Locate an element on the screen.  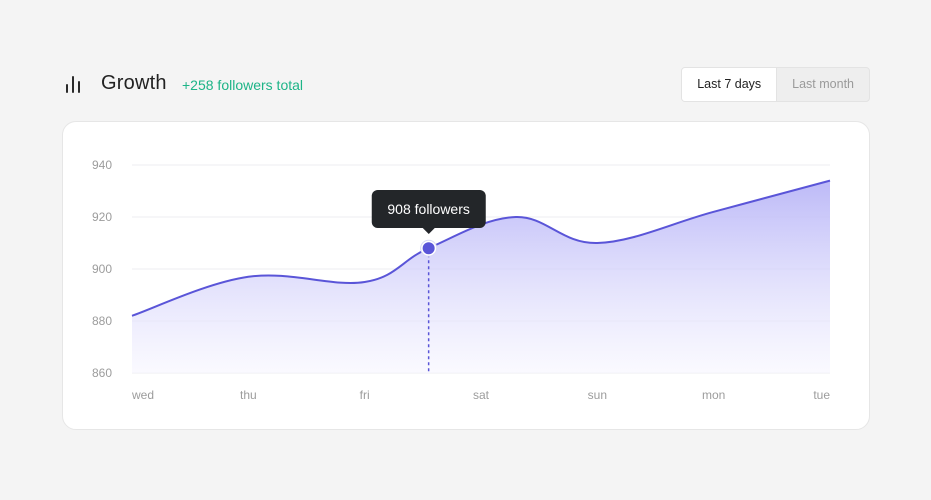
x-tick-label: fri is located at coordinates (365, 395).